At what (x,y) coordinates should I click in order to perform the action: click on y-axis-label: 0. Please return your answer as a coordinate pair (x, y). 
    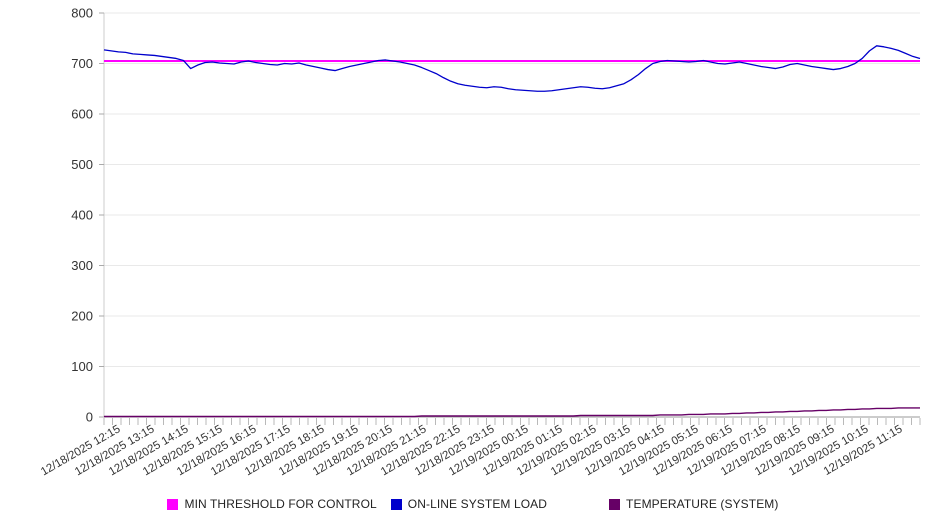
    Looking at the image, I should click on (89, 417).